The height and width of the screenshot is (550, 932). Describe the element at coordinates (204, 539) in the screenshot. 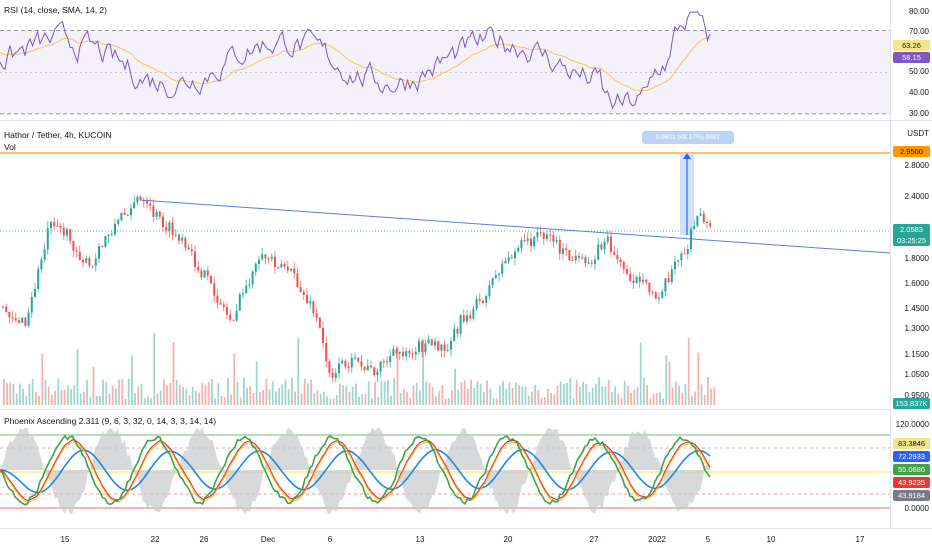

I see `time-label: 26` at that location.